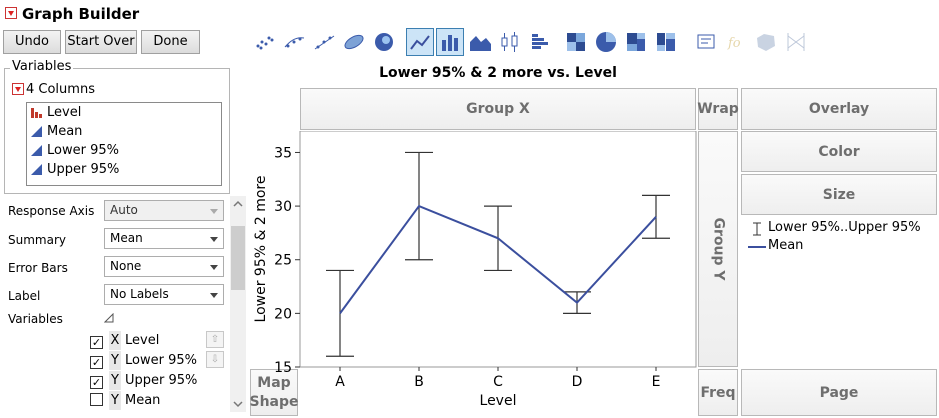  Describe the element at coordinates (238, 204) in the screenshot. I see `scroll-up-icon` at that location.